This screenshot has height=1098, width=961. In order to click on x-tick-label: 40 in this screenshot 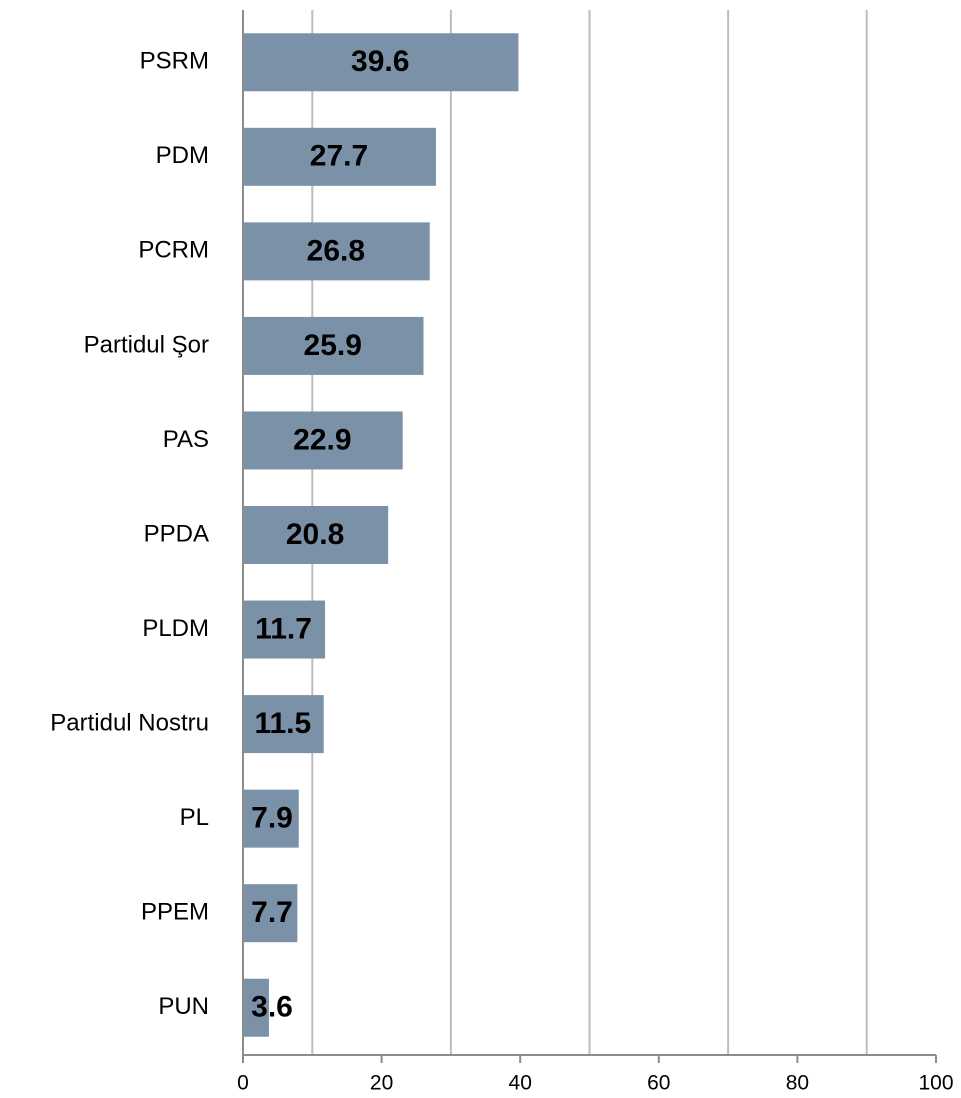, I will do `click(520, 1083)`.